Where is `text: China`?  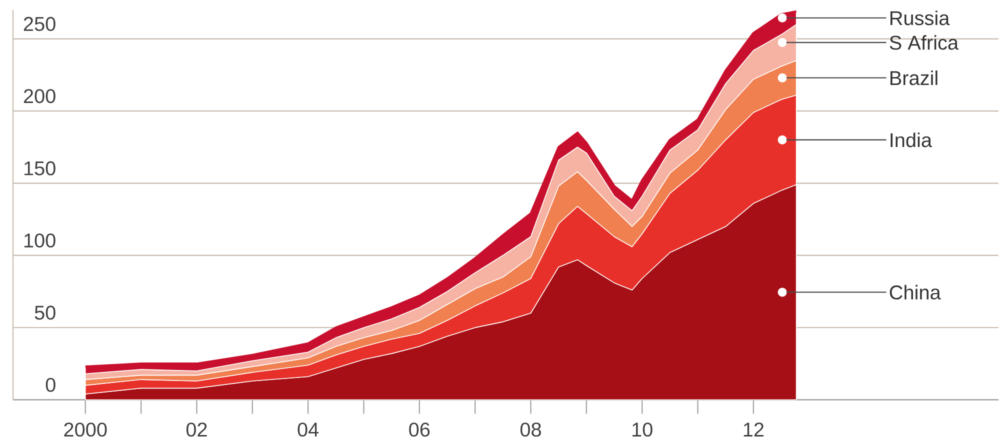 text: China is located at coordinates (915, 292).